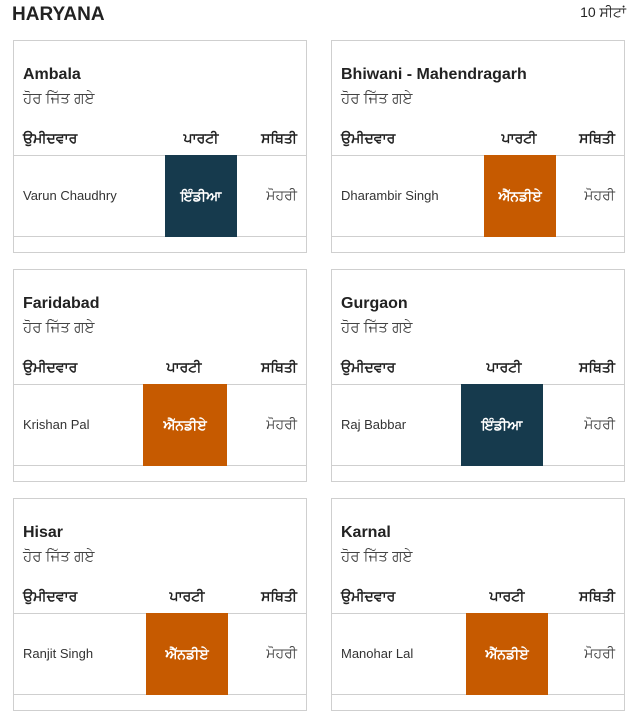 The width and height of the screenshot is (640, 728). I want to click on constituency-name: Gurgaon, so click(374, 303).